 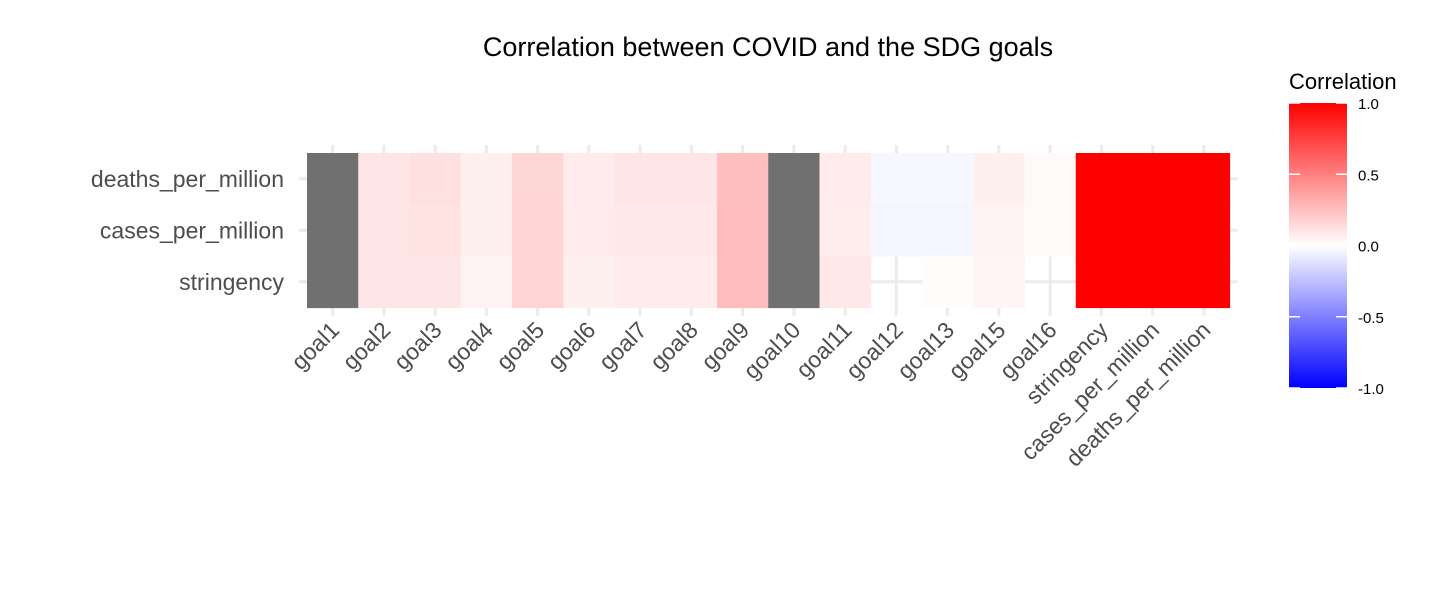 What do you see at coordinates (1368, 175) in the screenshot?
I see `legend-tick-label: 0.5` at bounding box center [1368, 175].